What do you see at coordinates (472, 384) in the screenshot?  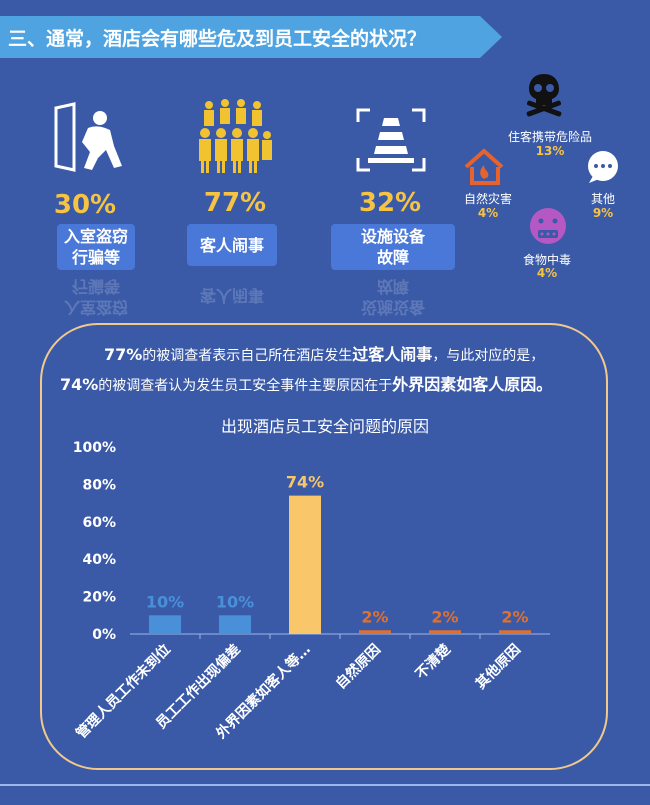 I see `summary-highlight-2: 外界因素如客人原因。` at bounding box center [472, 384].